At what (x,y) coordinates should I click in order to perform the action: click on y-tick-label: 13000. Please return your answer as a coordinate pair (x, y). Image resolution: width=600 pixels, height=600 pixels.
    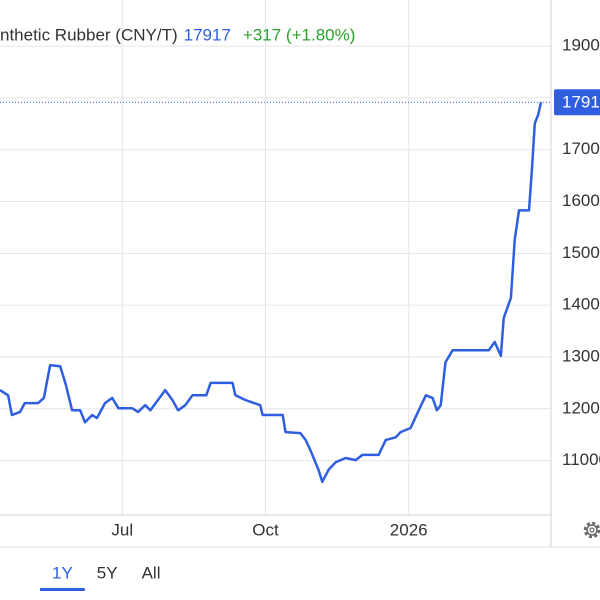
    Looking at the image, I should click on (581, 355).